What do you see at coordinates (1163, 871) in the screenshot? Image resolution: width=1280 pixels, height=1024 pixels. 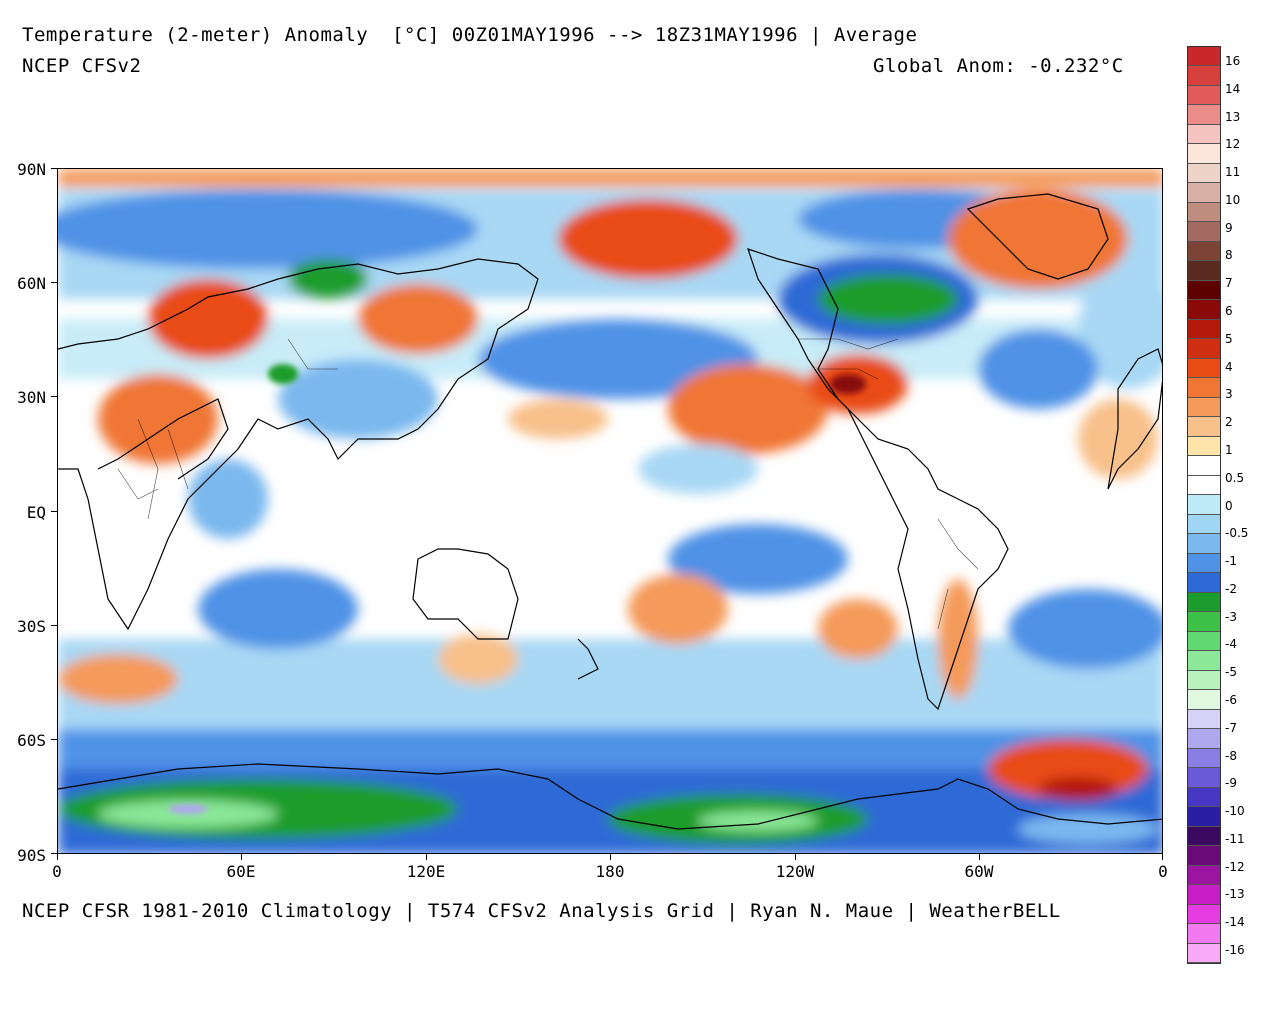 I see `lon-label-0-right: 0` at bounding box center [1163, 871].